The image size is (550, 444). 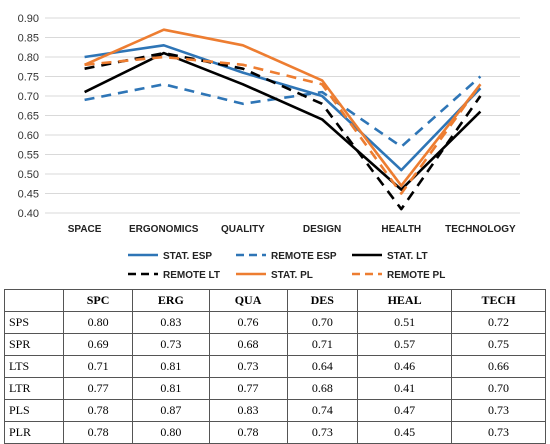 What do you see at coordinates (34, 344) in the screenshot?
I see `row-label: SPR` at bounding box center [34, 344].